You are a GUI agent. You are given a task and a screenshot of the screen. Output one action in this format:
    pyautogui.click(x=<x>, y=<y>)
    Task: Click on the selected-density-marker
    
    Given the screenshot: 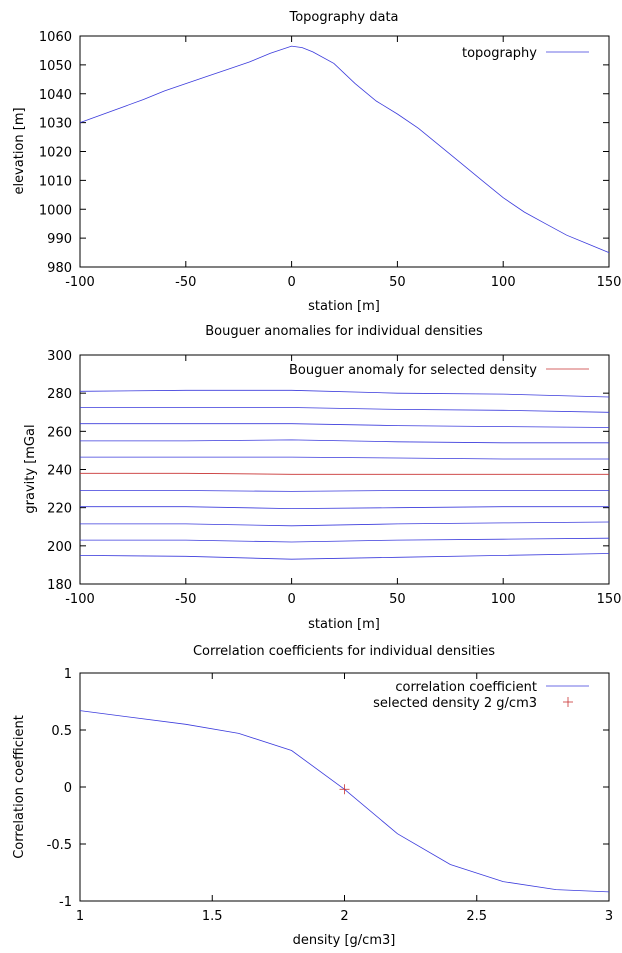 What is the action you would take?
    pyautogui.click(x=344, y=789)
    